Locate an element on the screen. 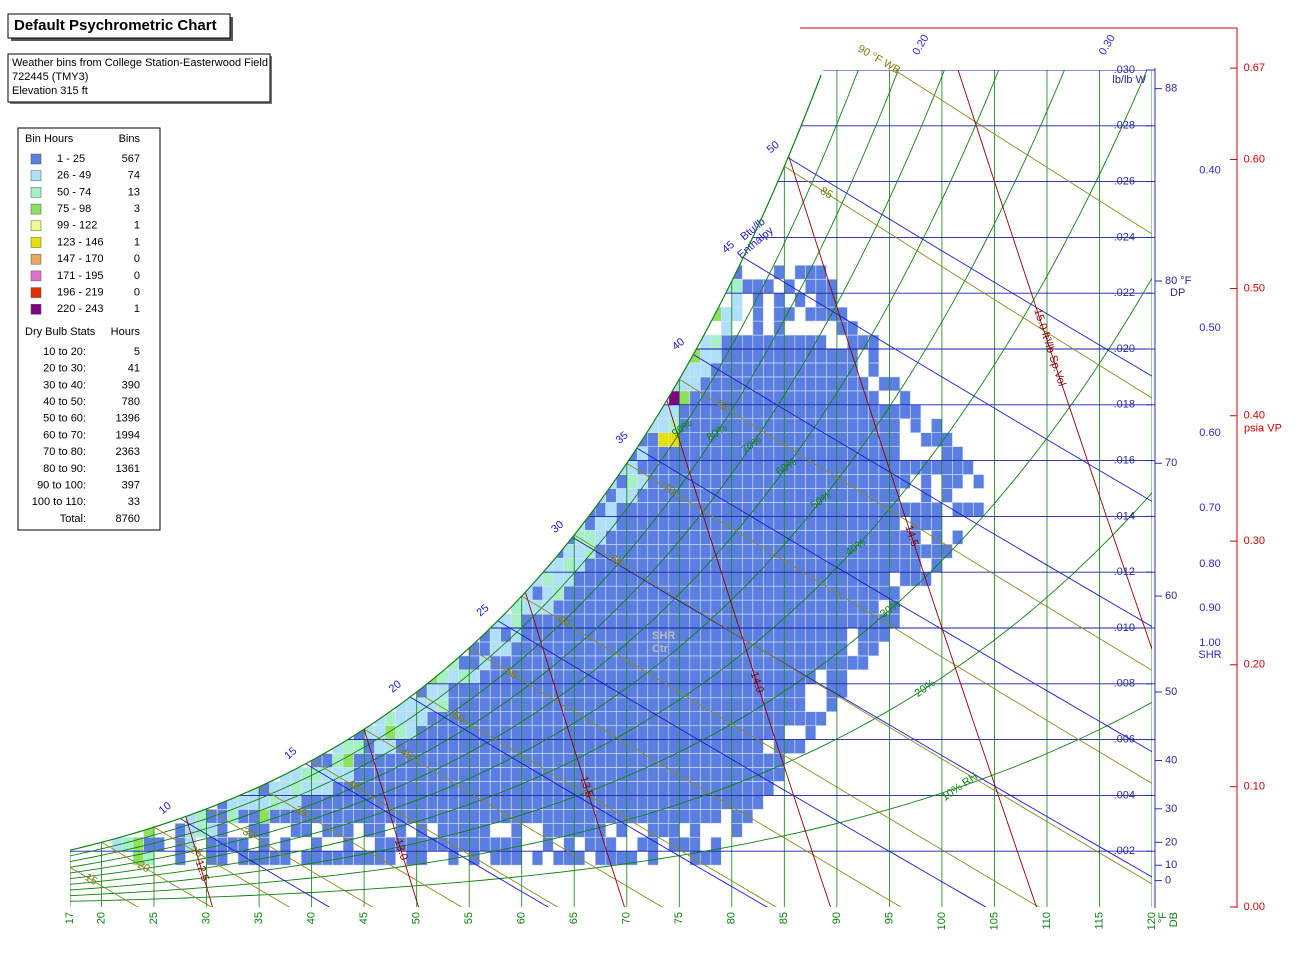 Image resolution: width=1307 pixels, height=956 pixels. wb-value: 60 is located at coordinates (563, 621).